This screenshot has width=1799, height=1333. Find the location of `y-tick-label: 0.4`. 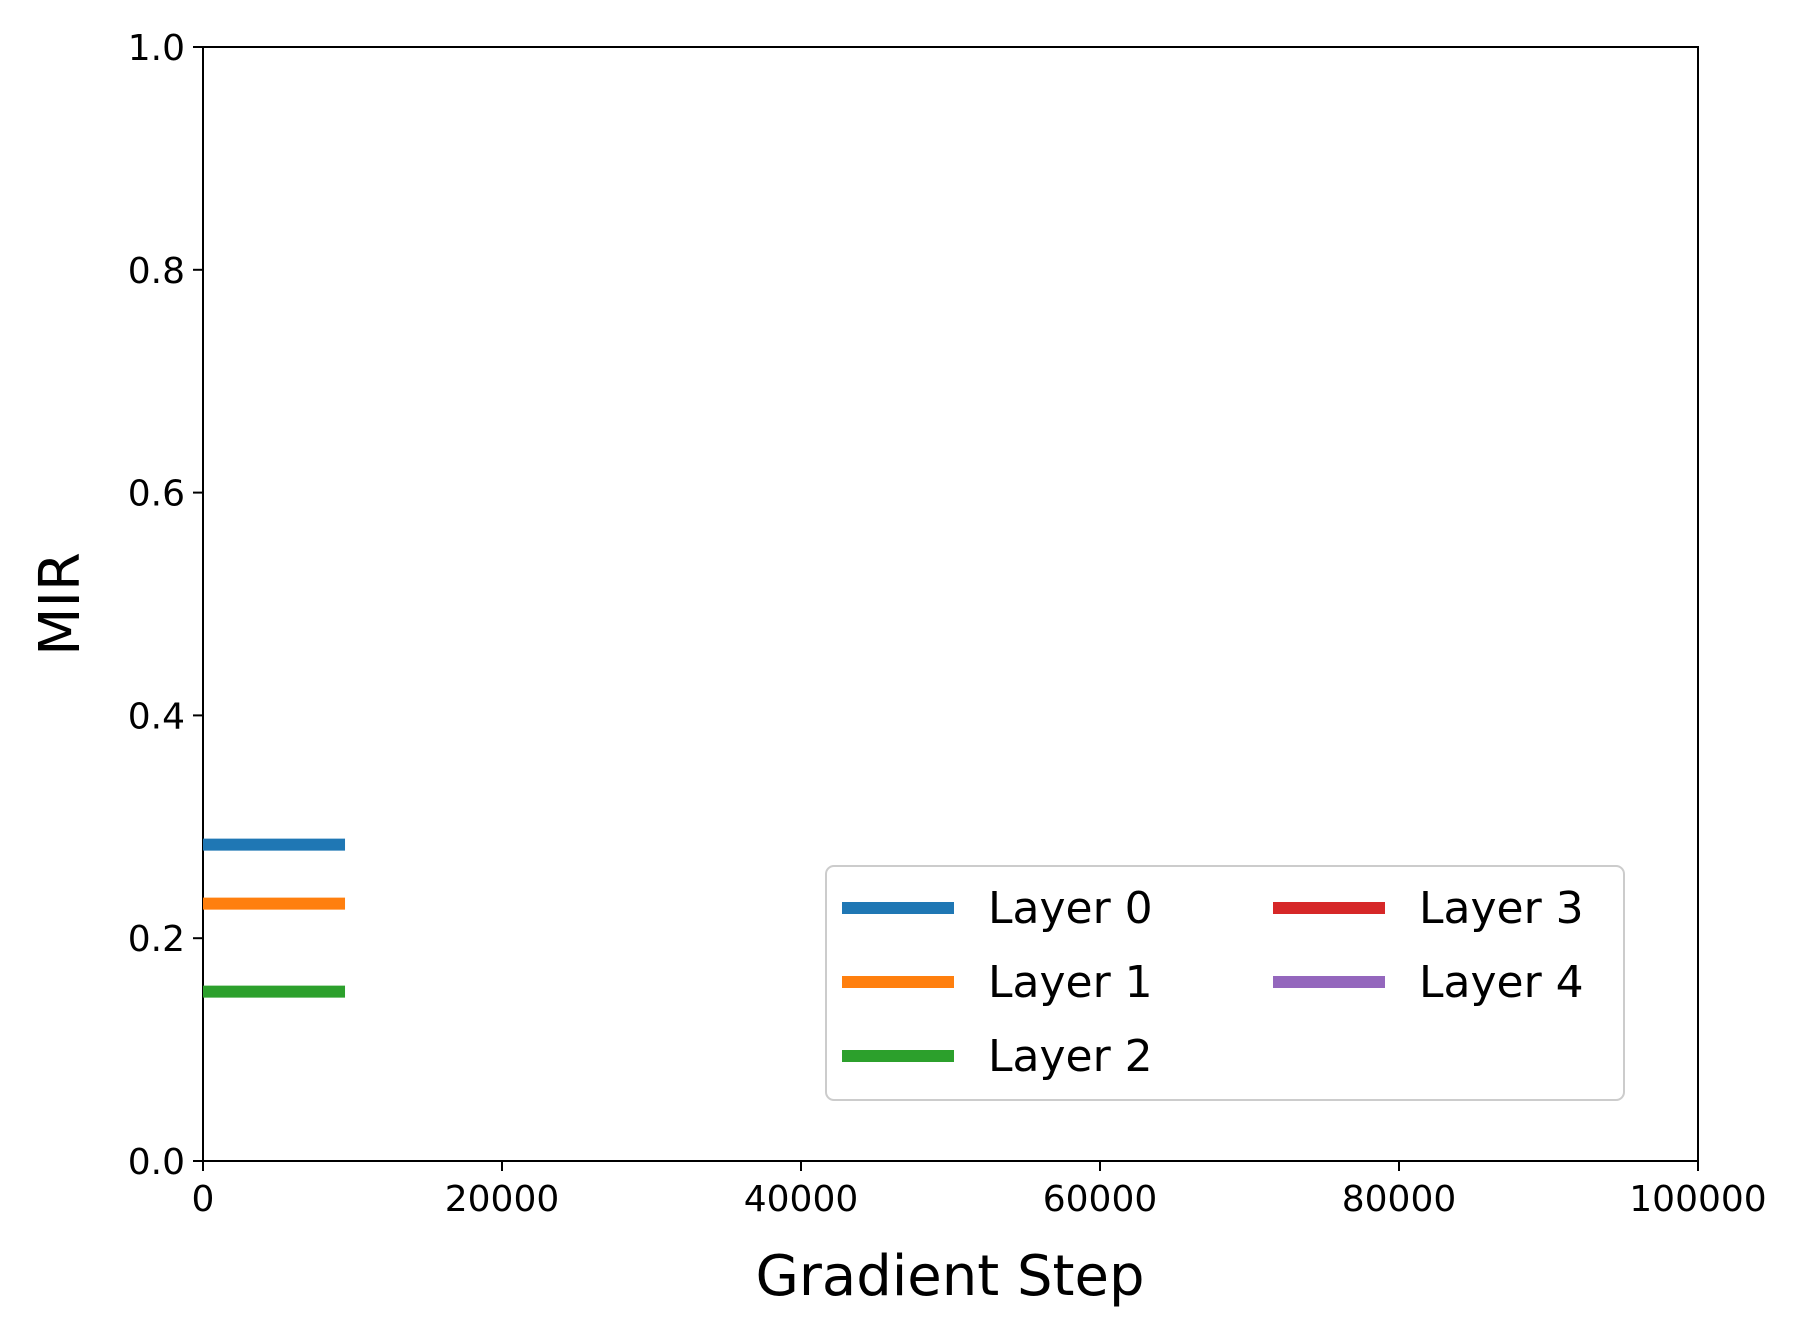

y-tick-label: 0.4 is located at coordinates (156, 716).